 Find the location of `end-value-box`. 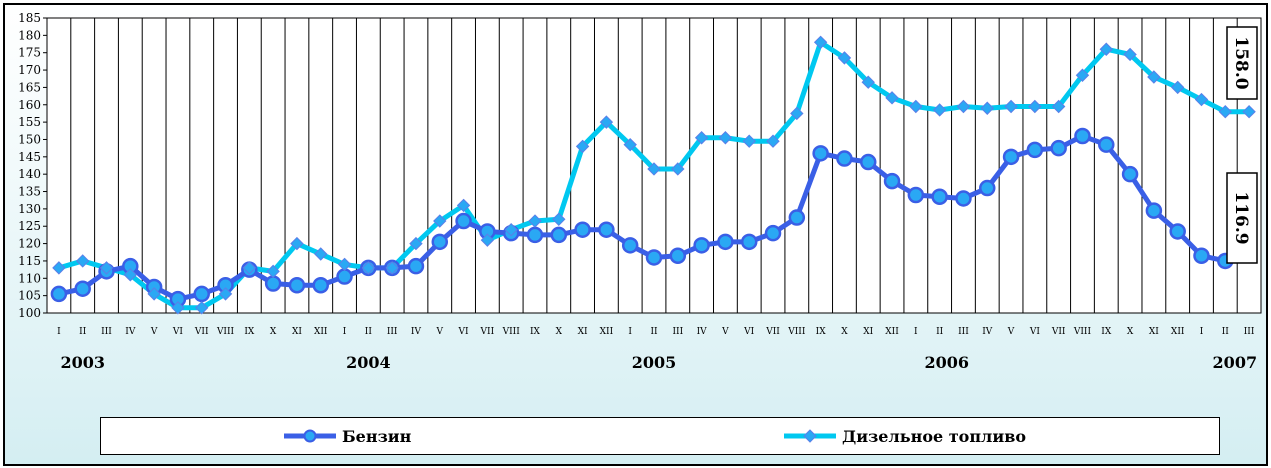

end-value-box is located at coordinates (1242, 218).